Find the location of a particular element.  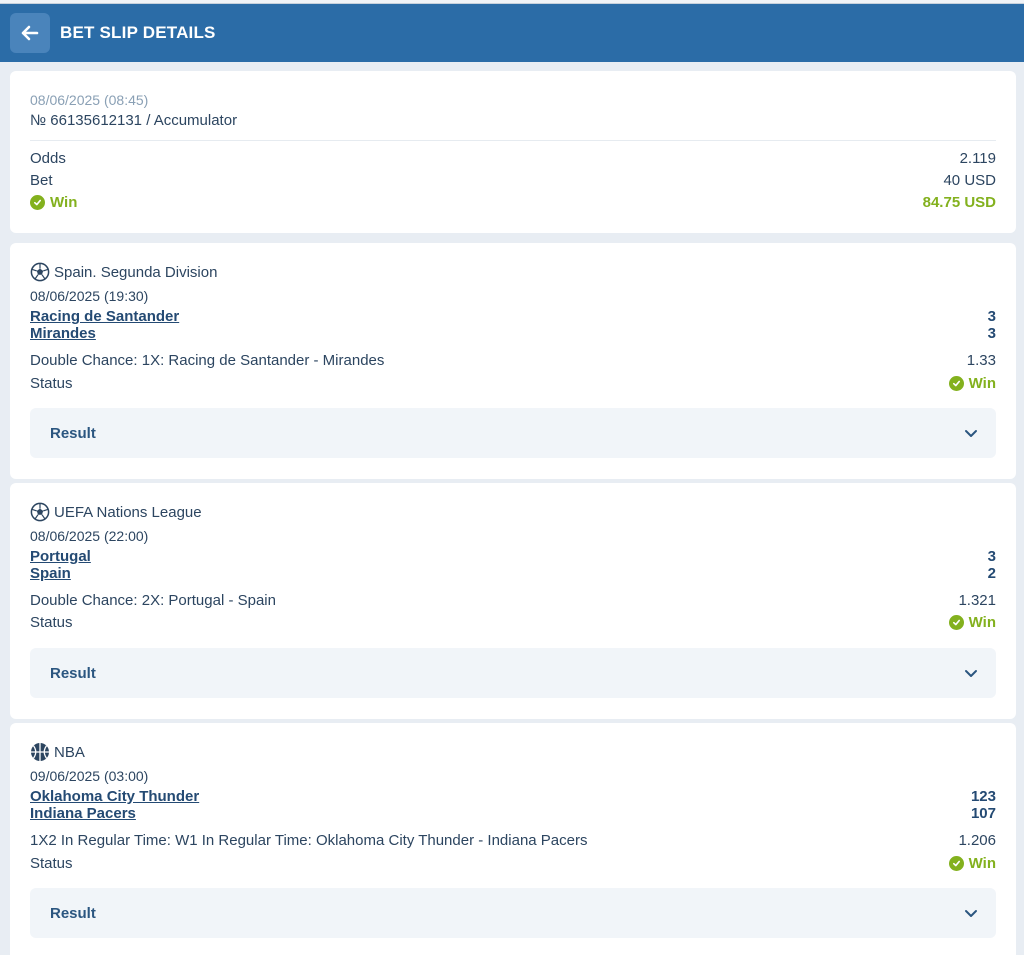

team-row: Portugal 3 is located at coordinates (513, 556).